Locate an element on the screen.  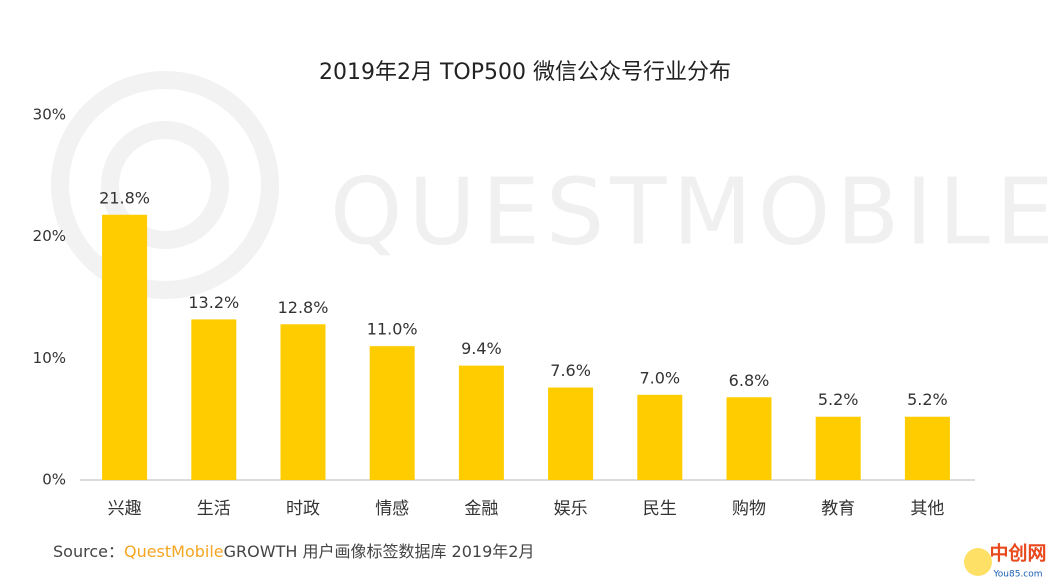
value-label: 7.6% is located at coordinates (570, 370).